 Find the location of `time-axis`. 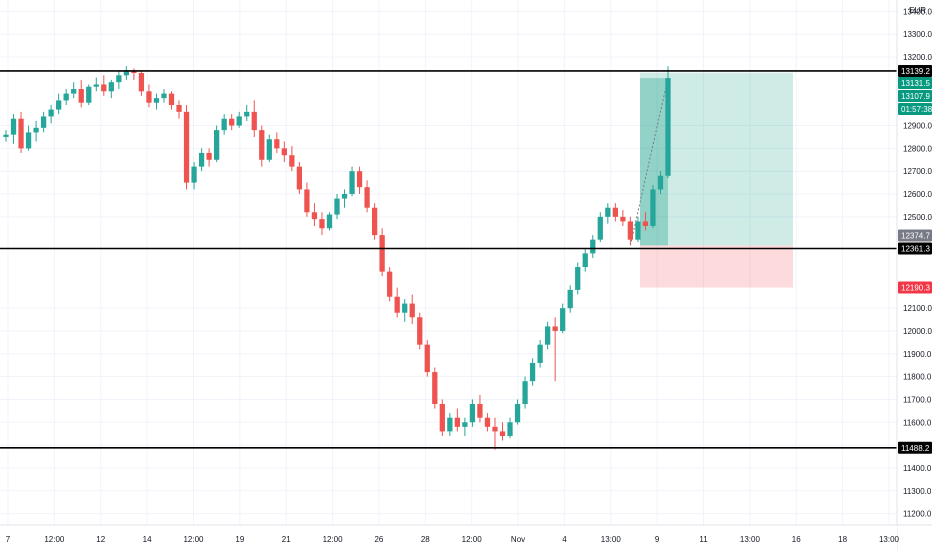

time-axis is located at coordinates (448, 537).